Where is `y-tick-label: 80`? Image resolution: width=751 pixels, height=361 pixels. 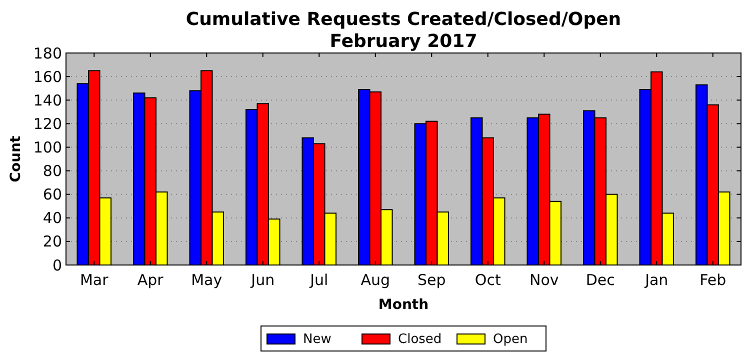
y-tick-label: 80 is located at coordinates (52, 171).